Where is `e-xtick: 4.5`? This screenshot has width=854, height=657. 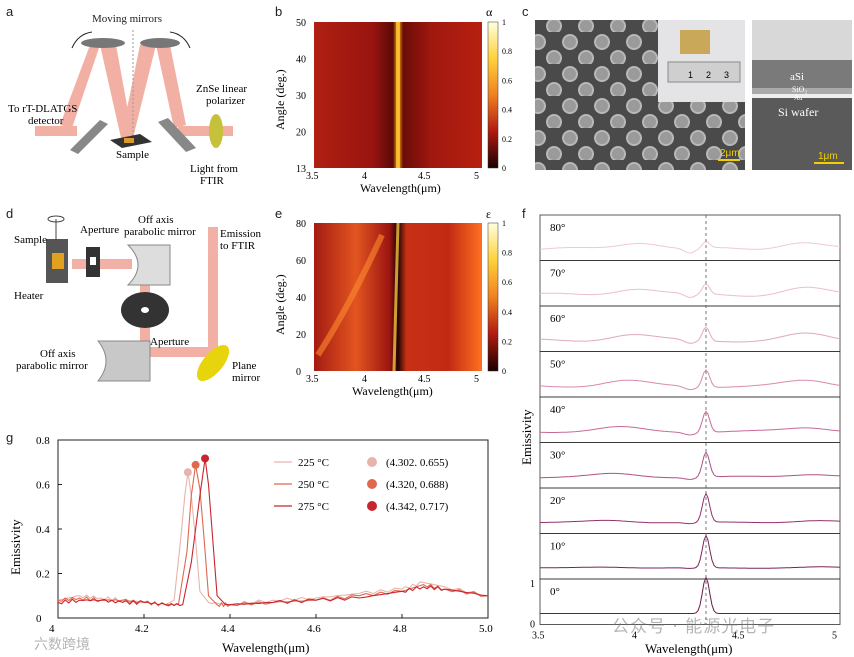 e-xtick: 4.5 is located at coordinates (424, 379).